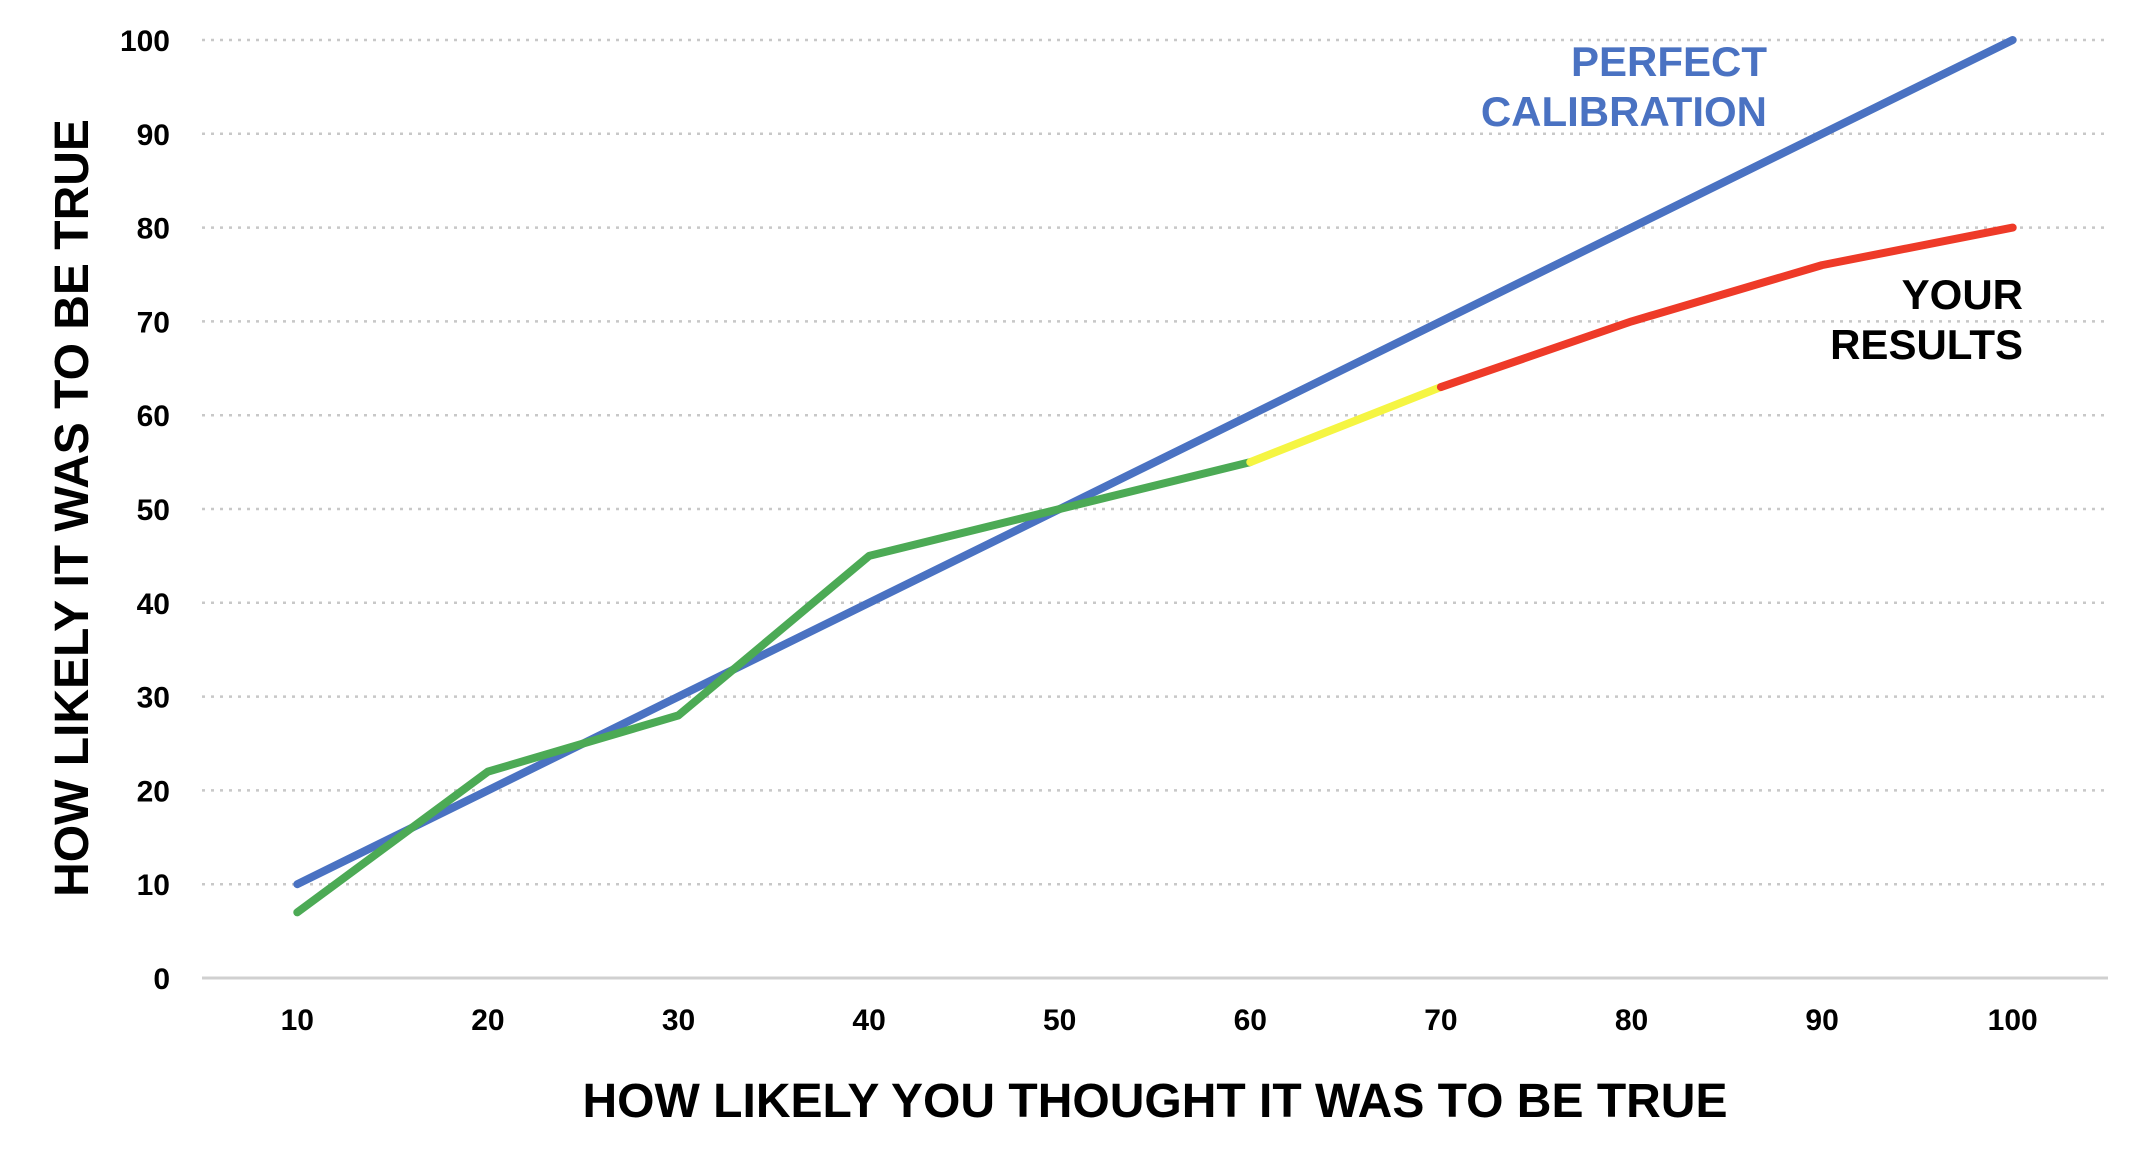  I want to click on x-tick-label: 60, so click(1250, 1020).